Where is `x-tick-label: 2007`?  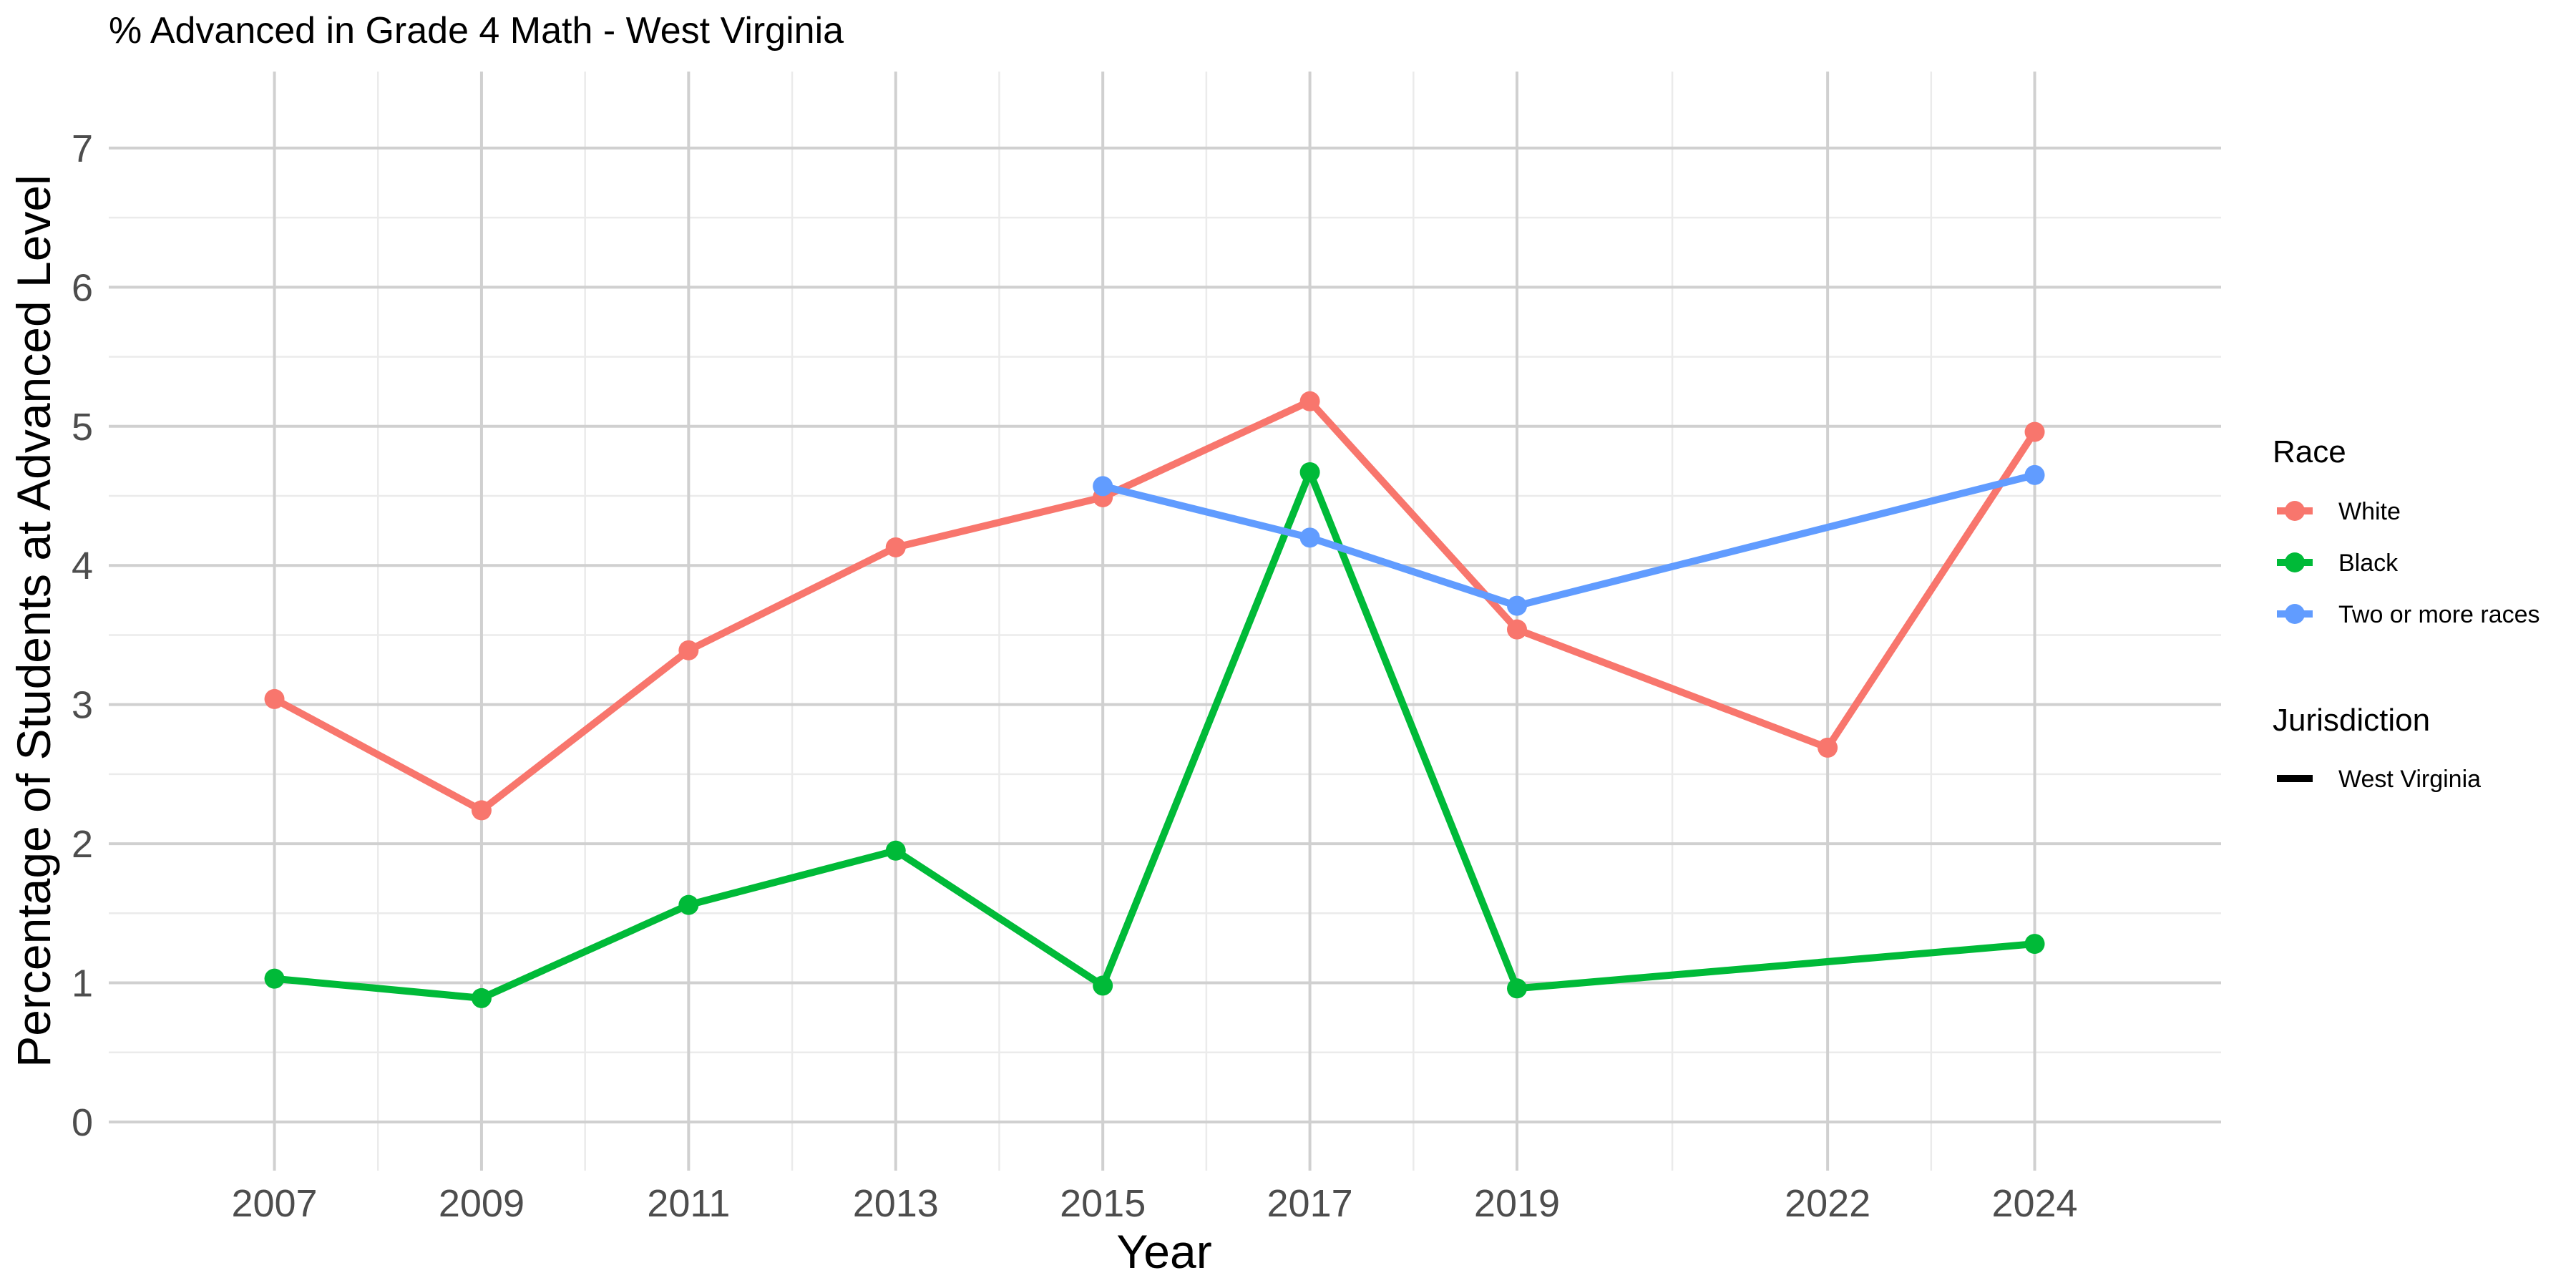
x-tick-label: 2007 is located at coordinates (274, 1203).